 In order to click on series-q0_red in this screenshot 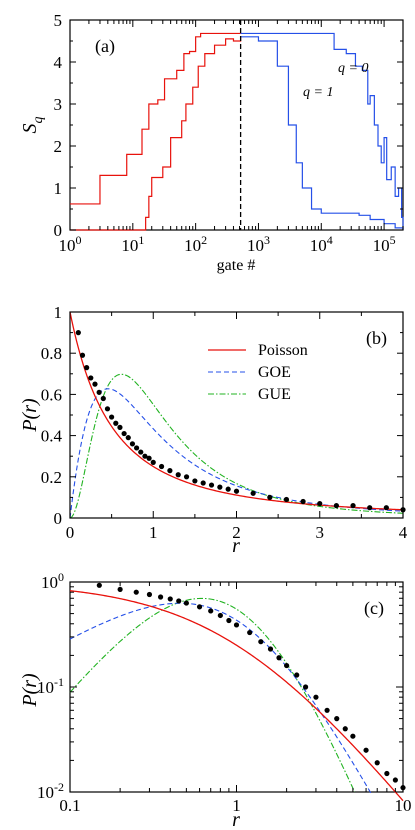, I will do `click(155, 118)`.